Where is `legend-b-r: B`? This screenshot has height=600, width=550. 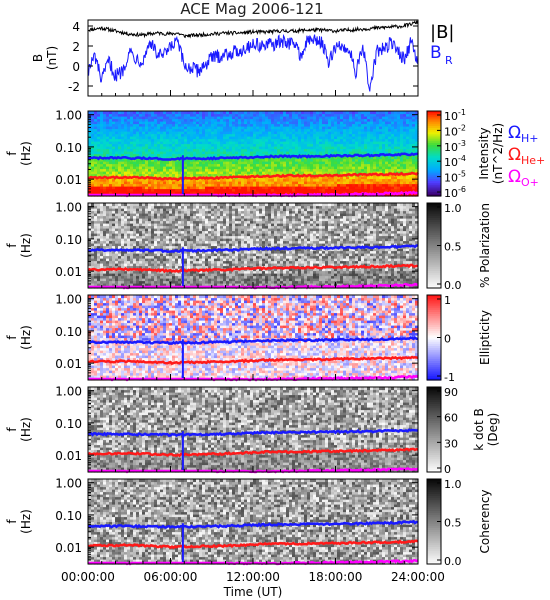 legend-b-r: B is located at coordinates (436, 53).